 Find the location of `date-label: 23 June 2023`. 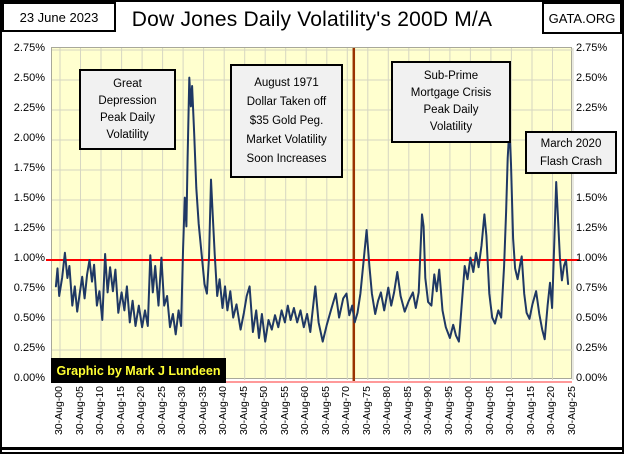

date-label: 23 June 2023 is located at coordinates (59, 17).